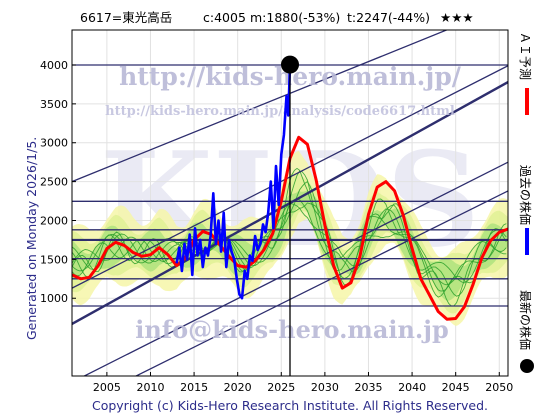 Image resolution: width=560 pixels, height=420 pixels. Describe the element at coordinates (303, 383) in the screenshot. I see `x-axis: 2005 2010 2015 2020 2025 2030 2035 2040 2045 2050` at that location.